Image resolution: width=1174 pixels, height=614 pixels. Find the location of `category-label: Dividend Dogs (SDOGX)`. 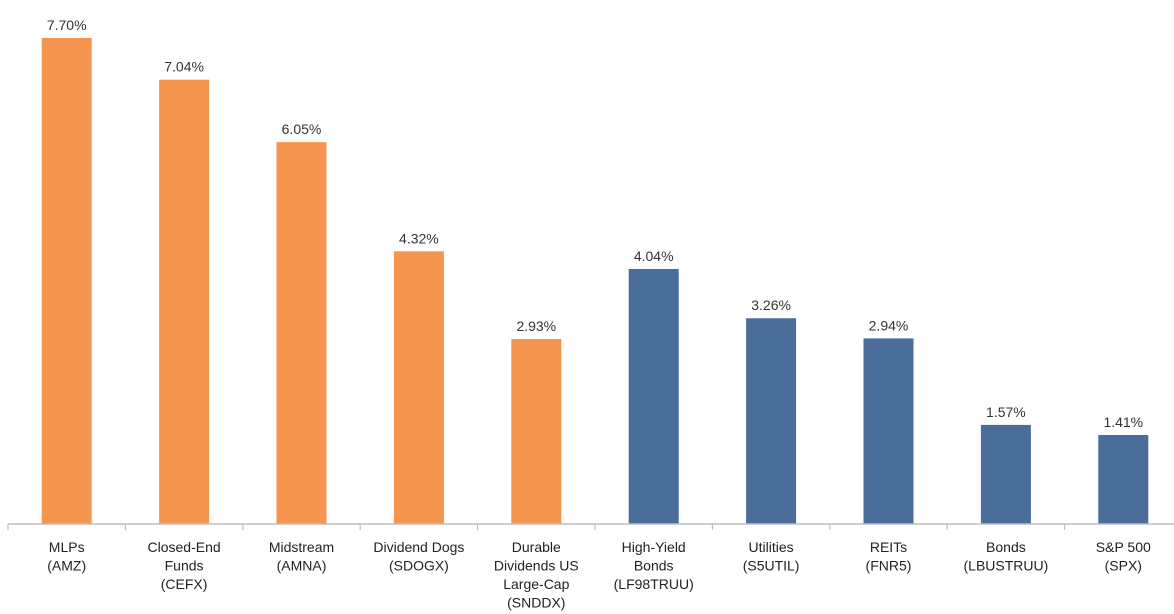

category-label: Dividend Dogs (SDOGX) is located at coordinates (418, 556).